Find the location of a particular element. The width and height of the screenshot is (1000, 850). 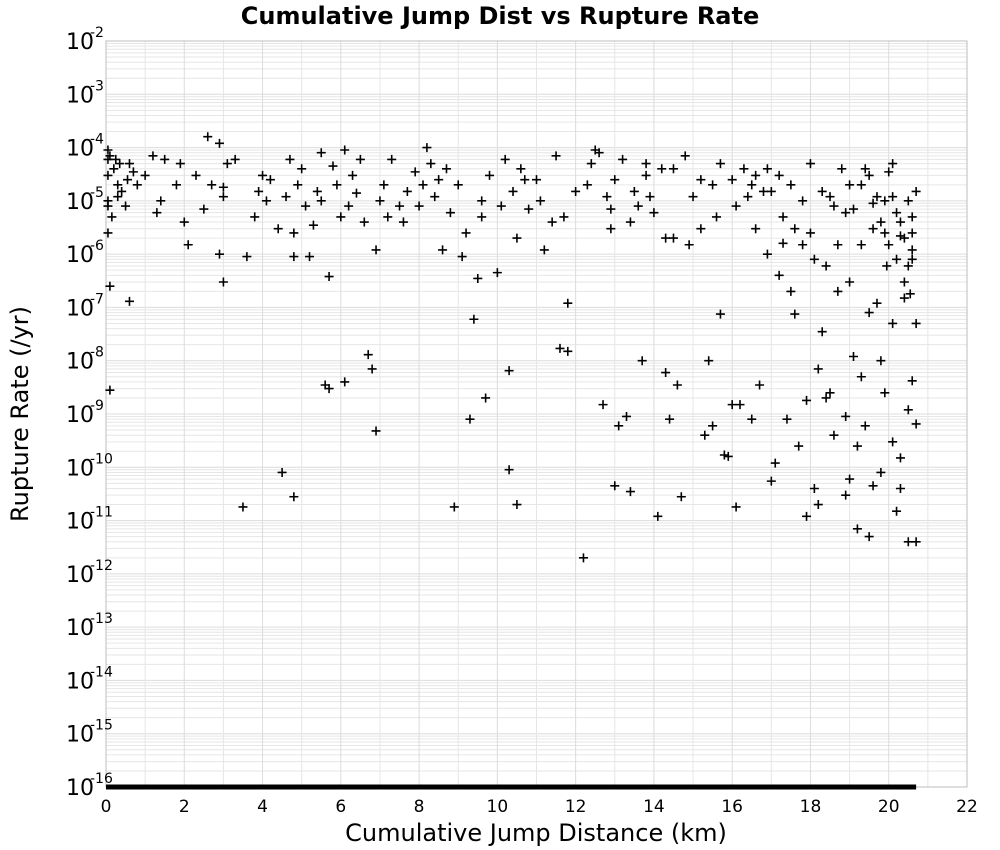

x-tick-label: 22 is located at coordinates (967, 807).